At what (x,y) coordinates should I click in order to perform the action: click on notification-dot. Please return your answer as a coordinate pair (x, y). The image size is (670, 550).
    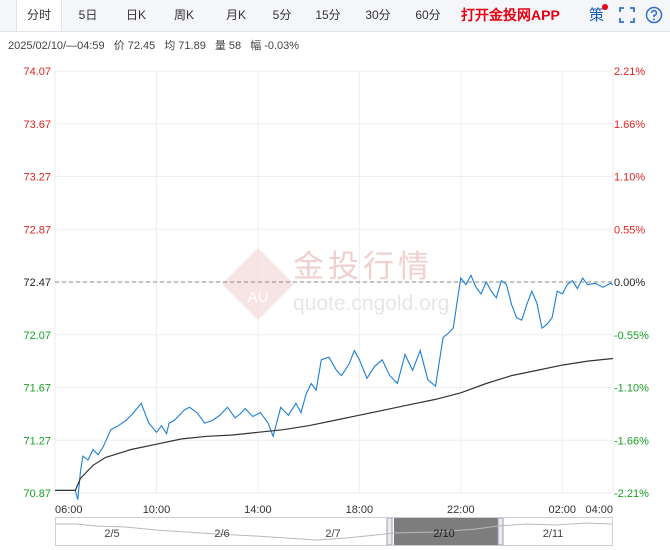
    Looking at the image, I should click on (605, 7).